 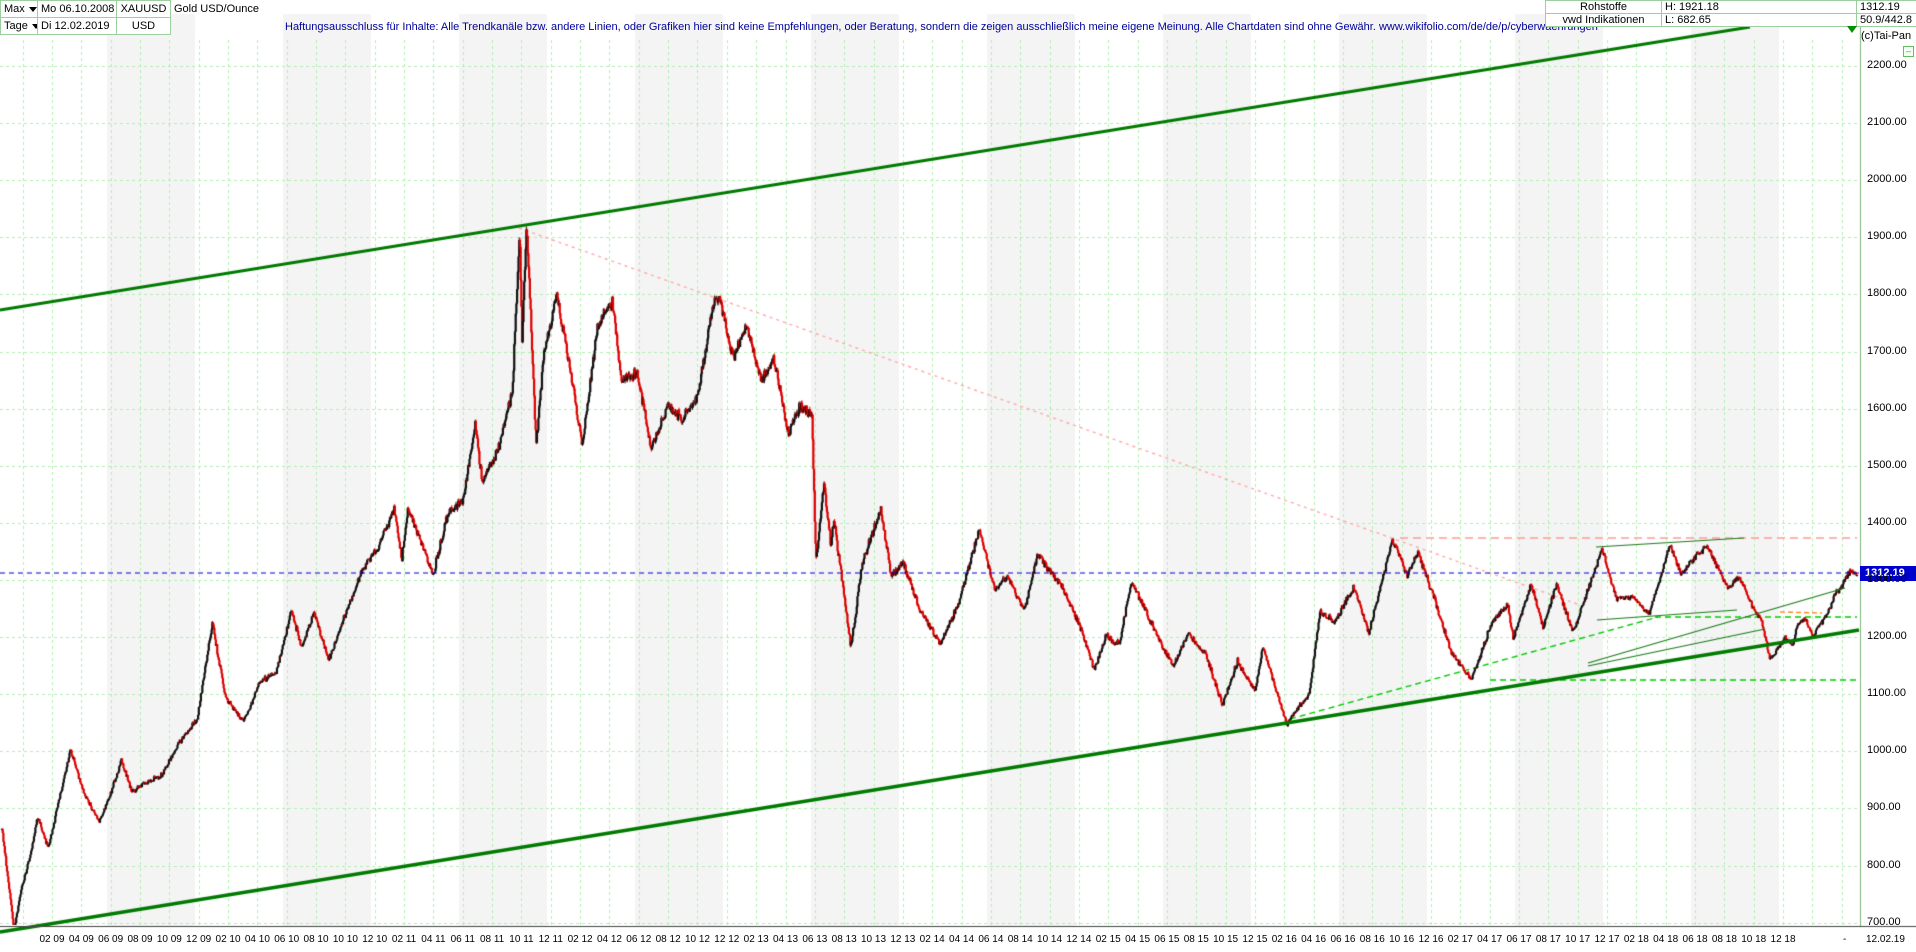 I want to click on x-axis-label: 06 15, so click(x=1167, y=939).